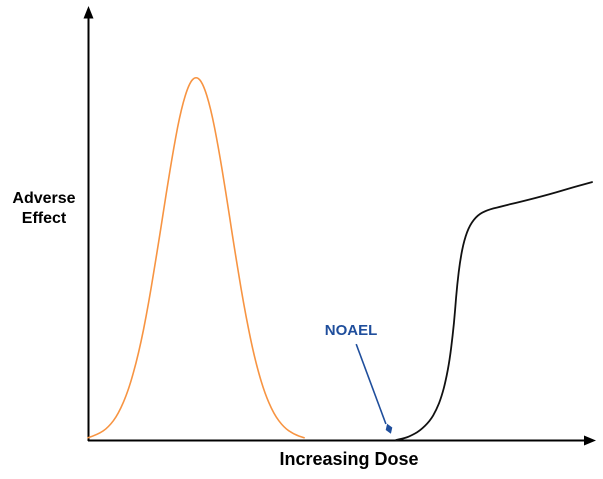 The image size is (603, 479). I want to click on x-axis-arrowhead-icon, so click(590, 440).